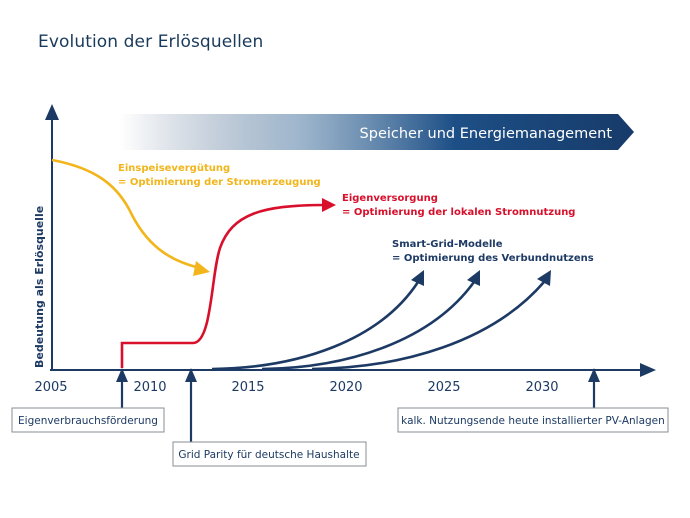 The height and width of the screenshot is (518, 690). What do you see at coordinates (296, 387) in the screenshot?
I see `x-tick-labels: 2005 2010 2015 2020 2025 2030` at bounding box center [296, 387].